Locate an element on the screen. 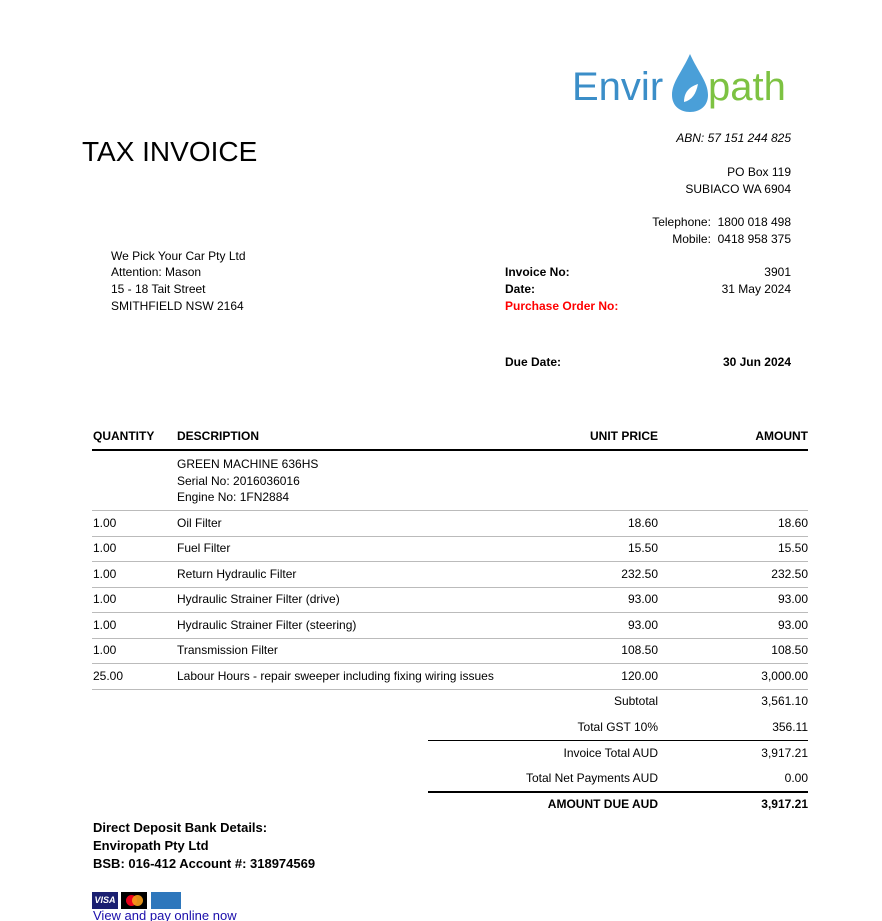  mobile: Mobile: 0418 958 375 is located at coordinates (731, 239).